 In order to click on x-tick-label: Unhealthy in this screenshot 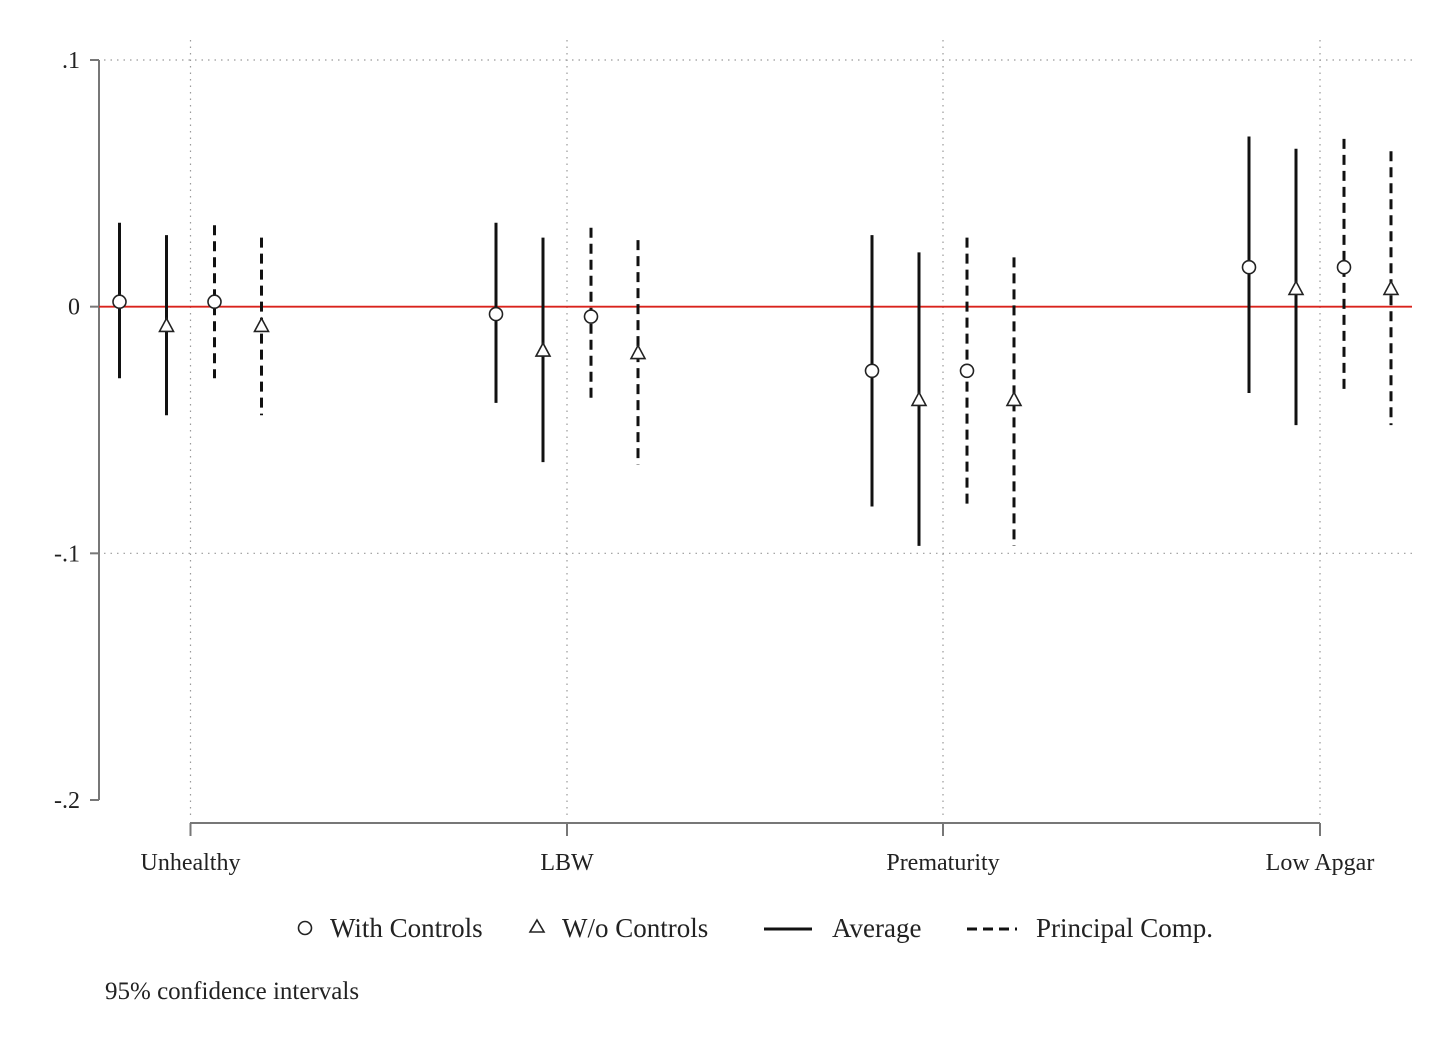, I will do `click(191, 863)`.